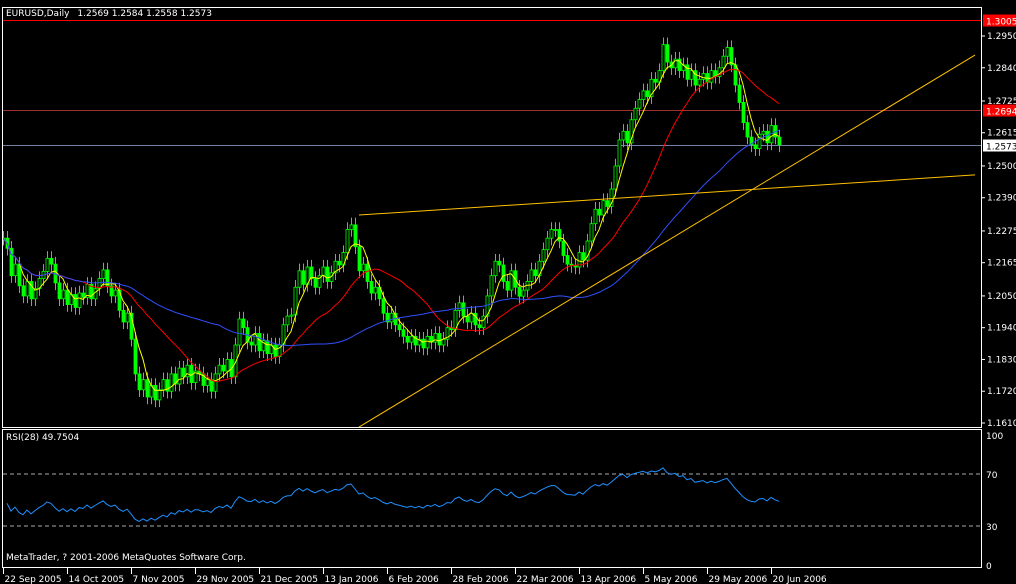 The height and width of the screenshot is (584, 1016). What do you see at coordinates (33, 579) in the screenshot?
I see `date-tick-label: 22 Sep 2005` at bounding box center [33, 579].